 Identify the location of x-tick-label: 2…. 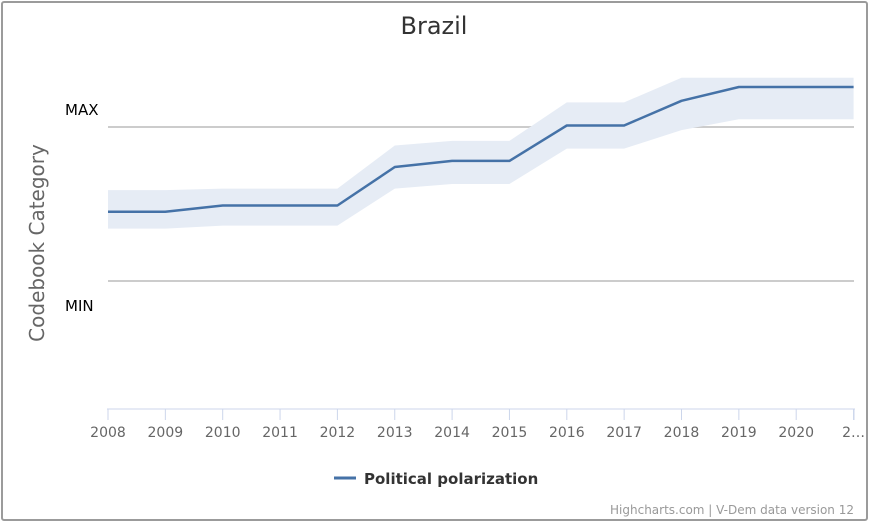
(853, 433).